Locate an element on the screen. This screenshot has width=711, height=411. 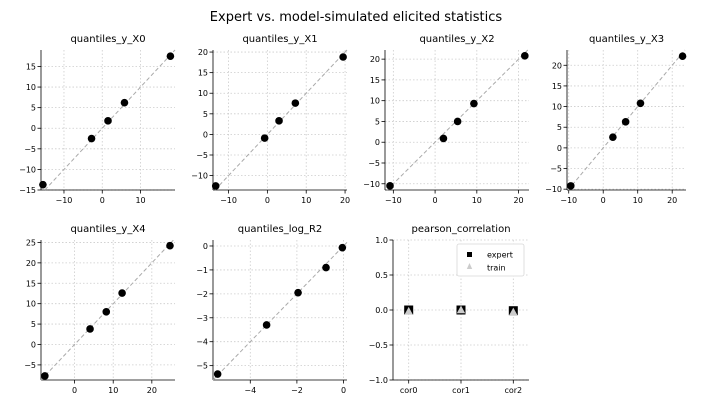
subplot-title: quantiles_y_X1 is located at coordinates (279, 39).